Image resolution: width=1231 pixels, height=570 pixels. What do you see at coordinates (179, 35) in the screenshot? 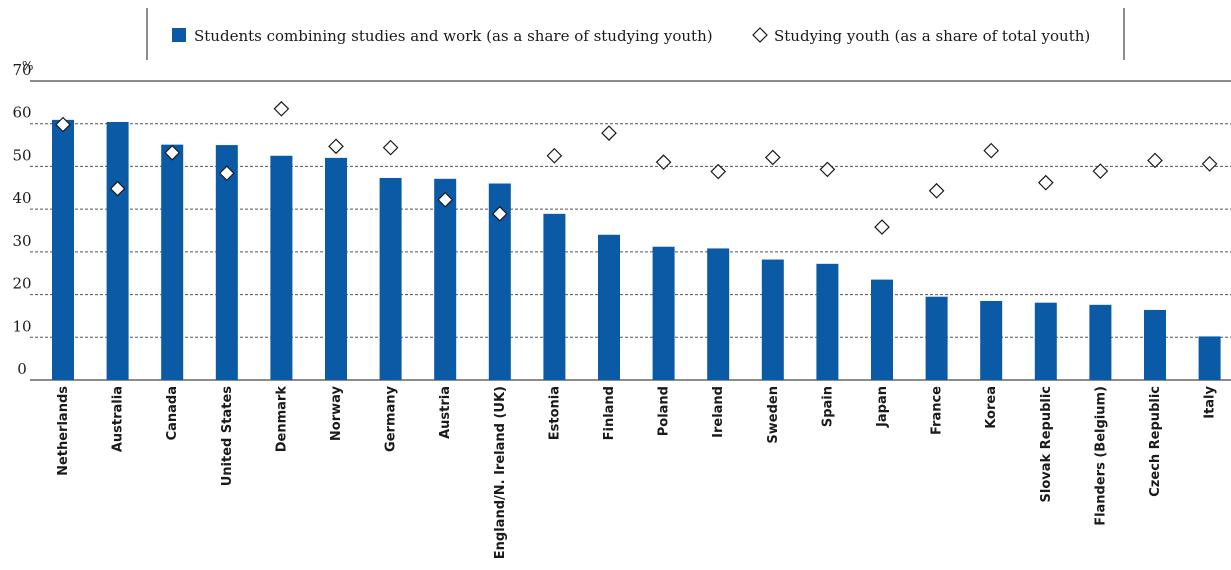
I see `legend-bar-swatch` at bounding box center [179, 35].